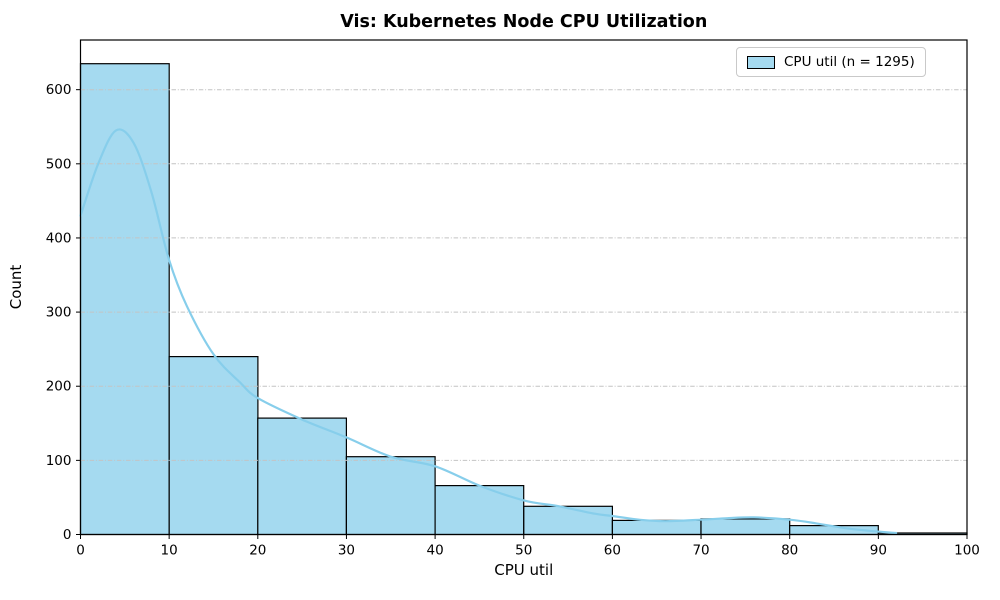 Image resolution: width=1000 pixels, height=600 pixels. What do you see at coordinates (59, 238) in the screenshot?
I see `y-tick-label: 400` at bounding box center [59, 238].